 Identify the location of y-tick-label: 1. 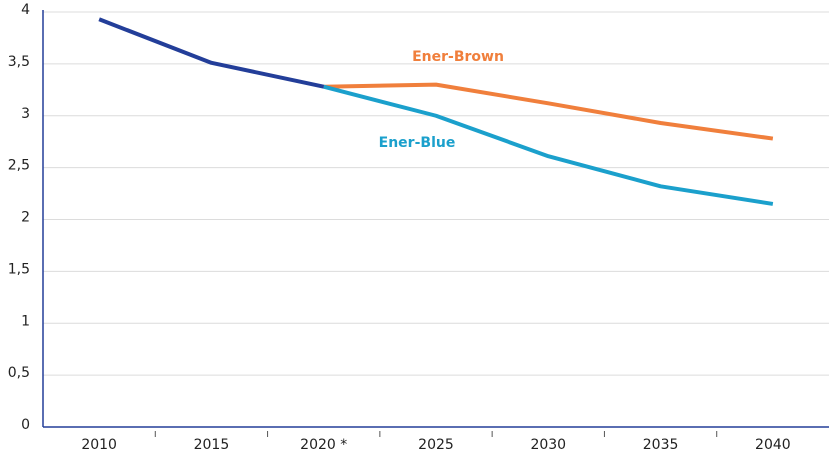
(25, 321).